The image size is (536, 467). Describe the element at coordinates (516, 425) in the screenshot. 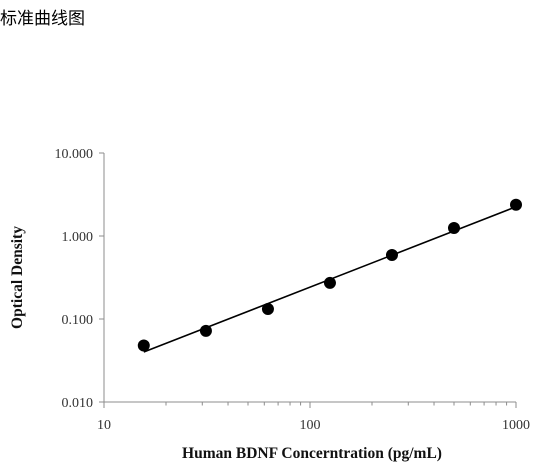

I see `x-tick-label: 1000` at that location.